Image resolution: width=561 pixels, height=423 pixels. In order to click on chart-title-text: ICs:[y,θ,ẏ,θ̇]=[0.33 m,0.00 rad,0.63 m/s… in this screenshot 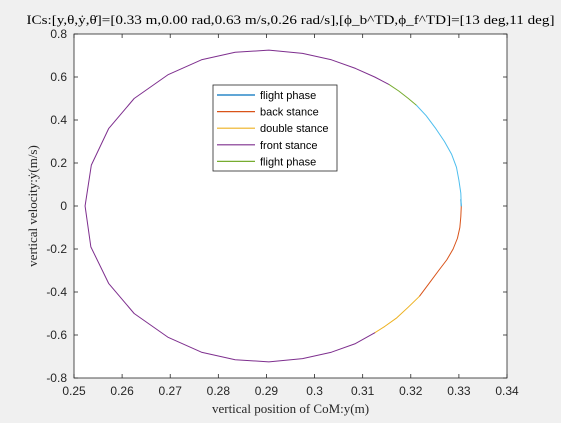, I will do `click(291, 19)`.